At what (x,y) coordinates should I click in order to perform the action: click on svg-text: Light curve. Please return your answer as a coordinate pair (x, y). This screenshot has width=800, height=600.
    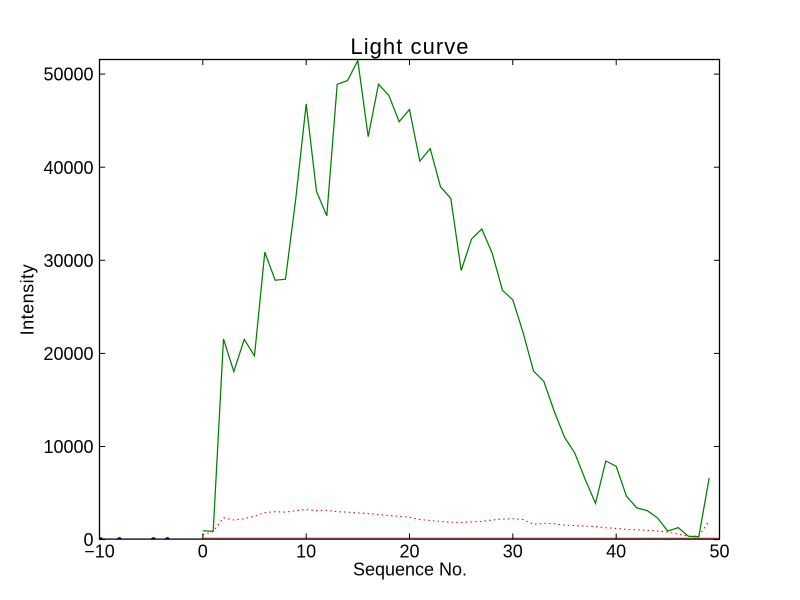
    Looking at the image, I should click on (409, 46).